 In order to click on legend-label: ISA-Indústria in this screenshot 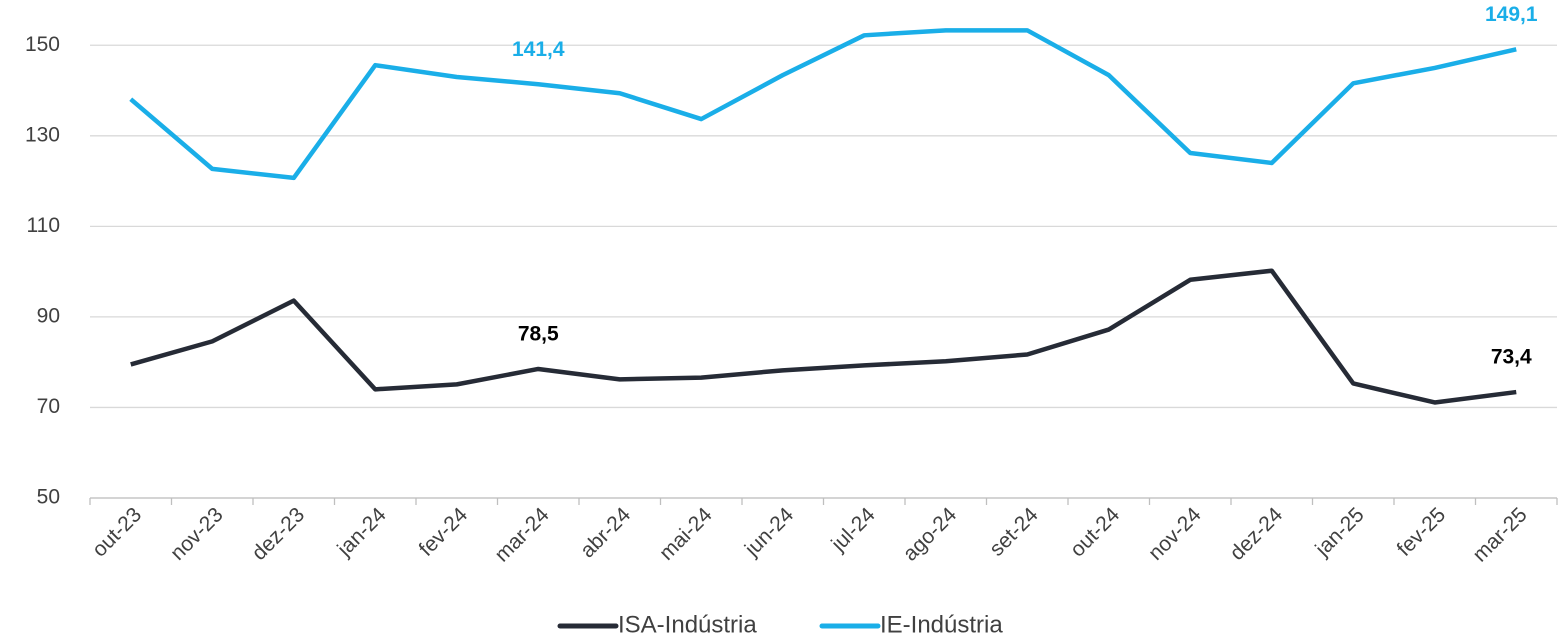, I will do `click(687, 624)`.